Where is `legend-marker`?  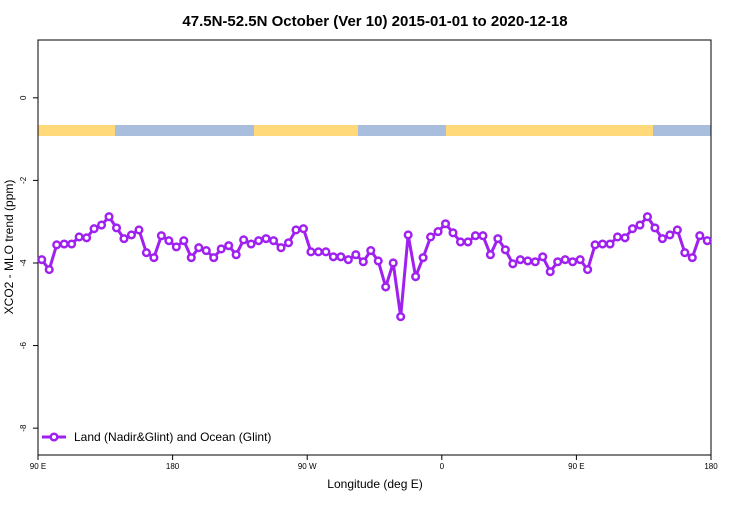 legend-marker is located at coordinates (54, 437).